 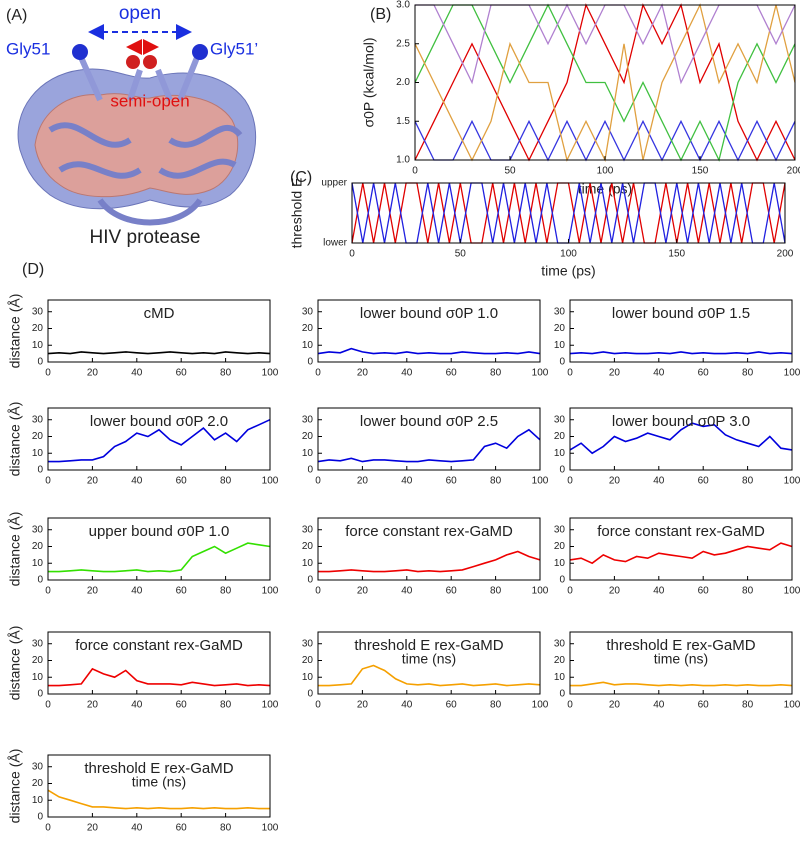 I want to click on y-tick-label: upper, so click(x=334, y=183).